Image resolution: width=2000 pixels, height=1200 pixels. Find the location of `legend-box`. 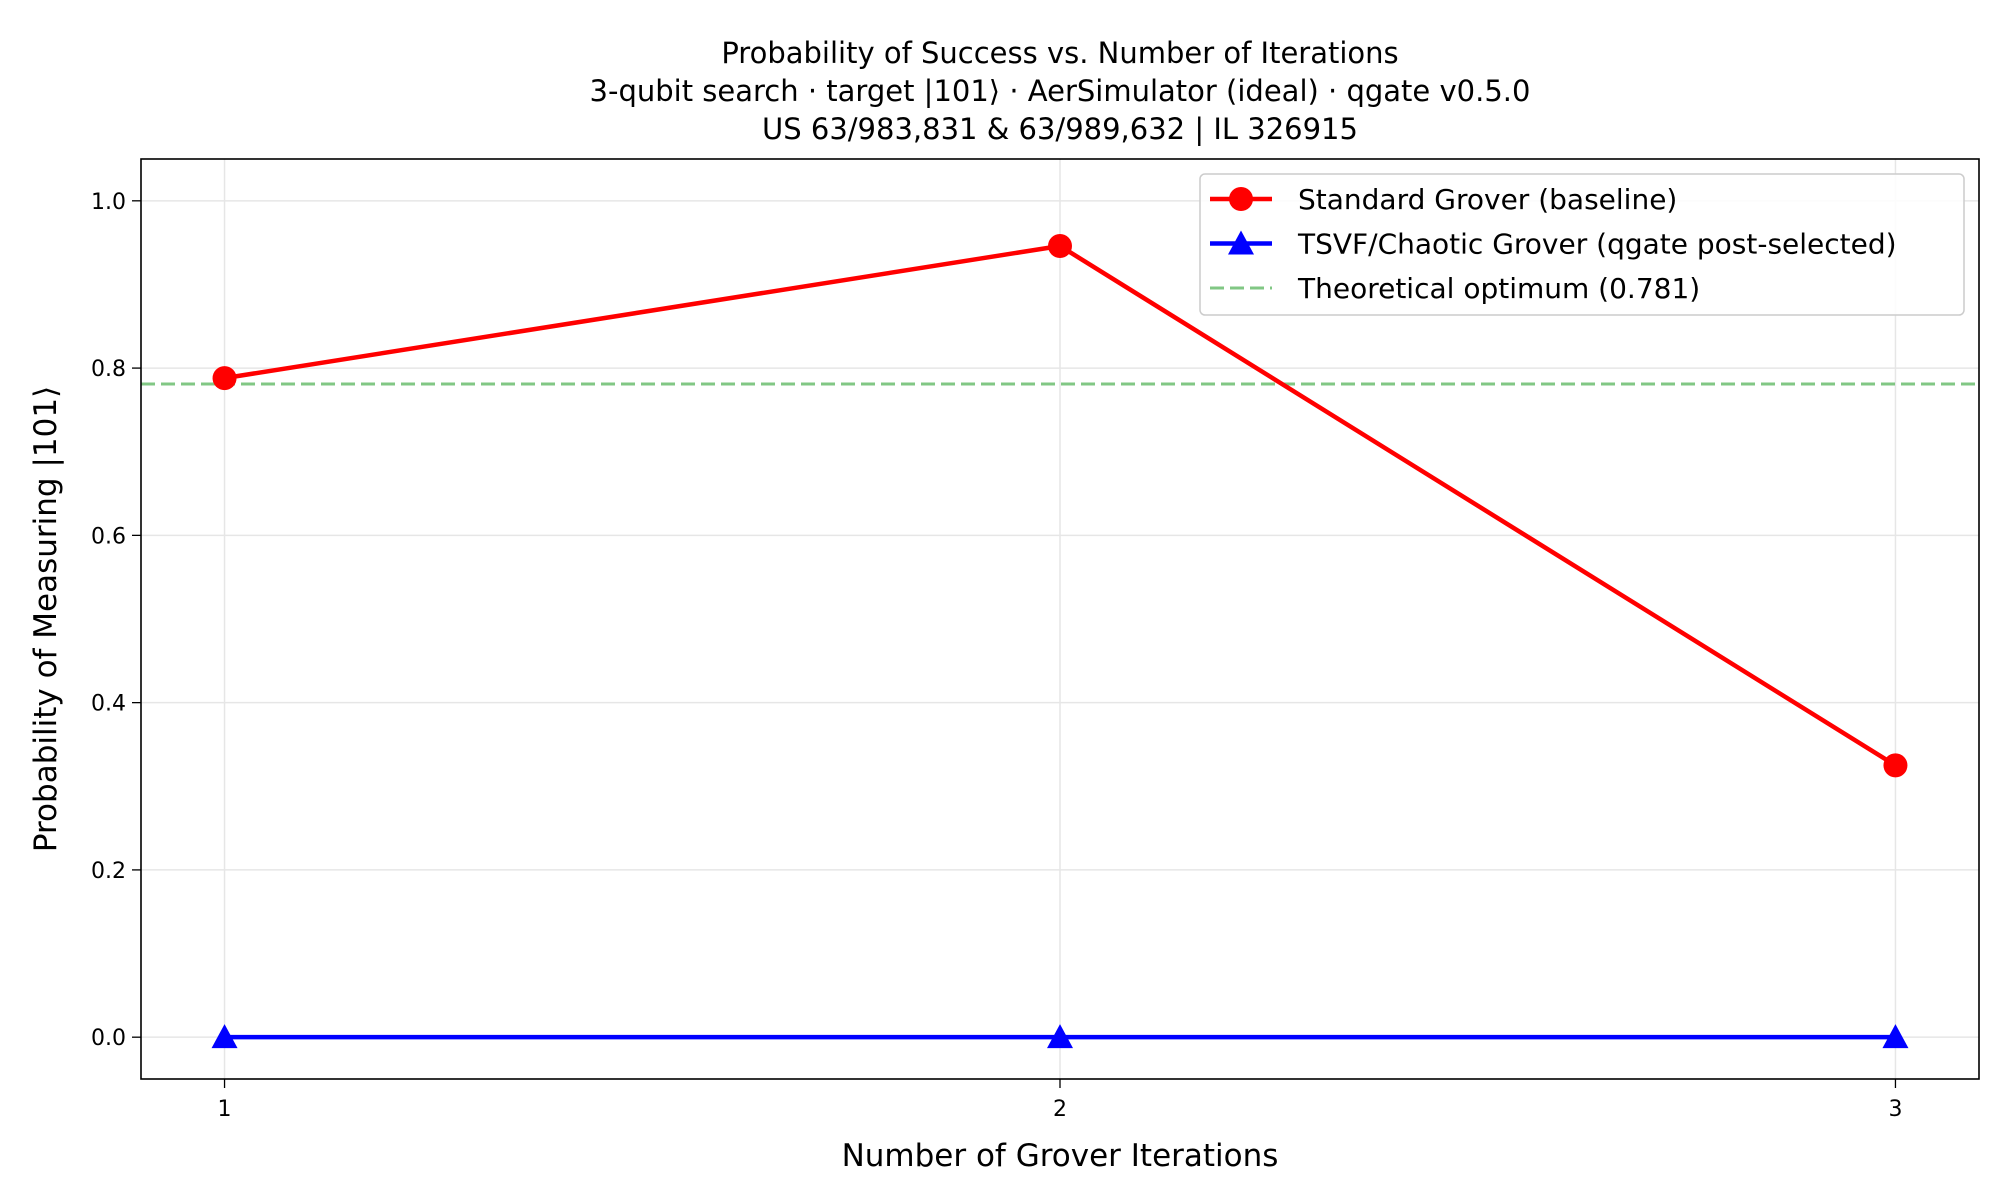

legend-box is located at coordinates (1582, 244).